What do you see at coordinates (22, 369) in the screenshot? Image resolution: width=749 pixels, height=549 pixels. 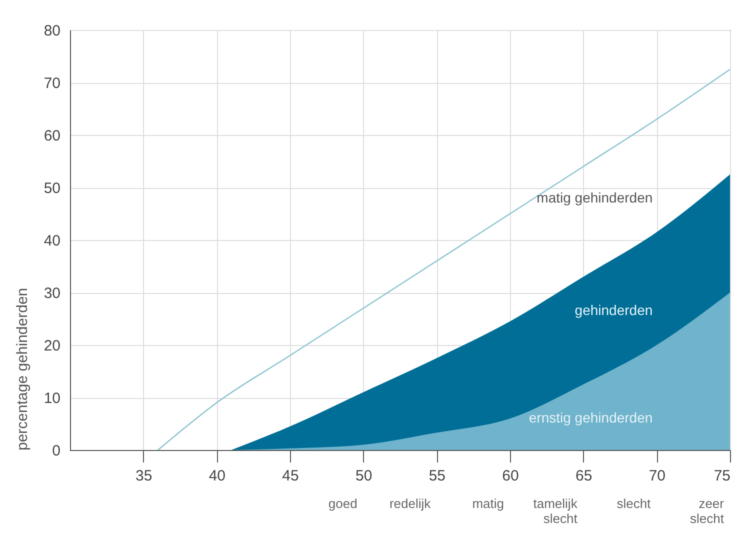 I see `y-axis-title: percentage gehinderden` at bounding box center [22, 369].